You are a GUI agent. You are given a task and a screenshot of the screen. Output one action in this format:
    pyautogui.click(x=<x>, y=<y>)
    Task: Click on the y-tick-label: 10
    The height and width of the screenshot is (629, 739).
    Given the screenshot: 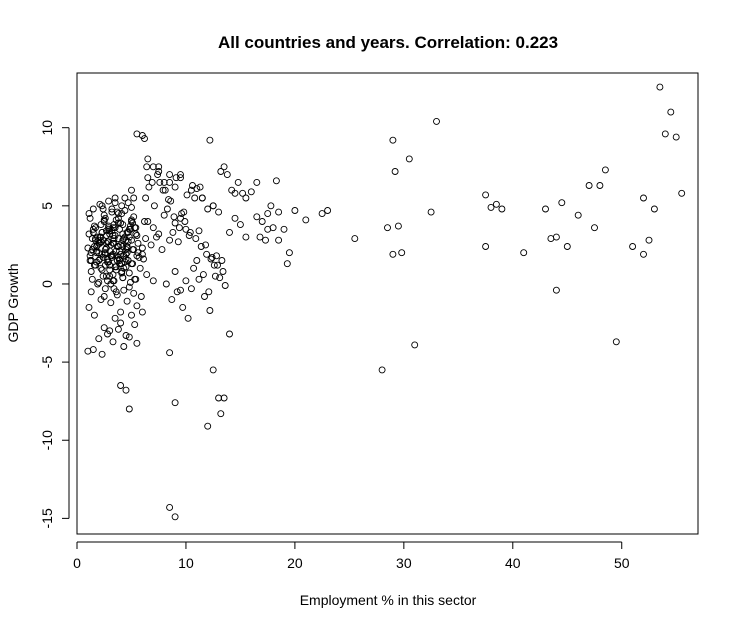 What is the action you would take?
    pyautogui.click(x=47, y=128)
    